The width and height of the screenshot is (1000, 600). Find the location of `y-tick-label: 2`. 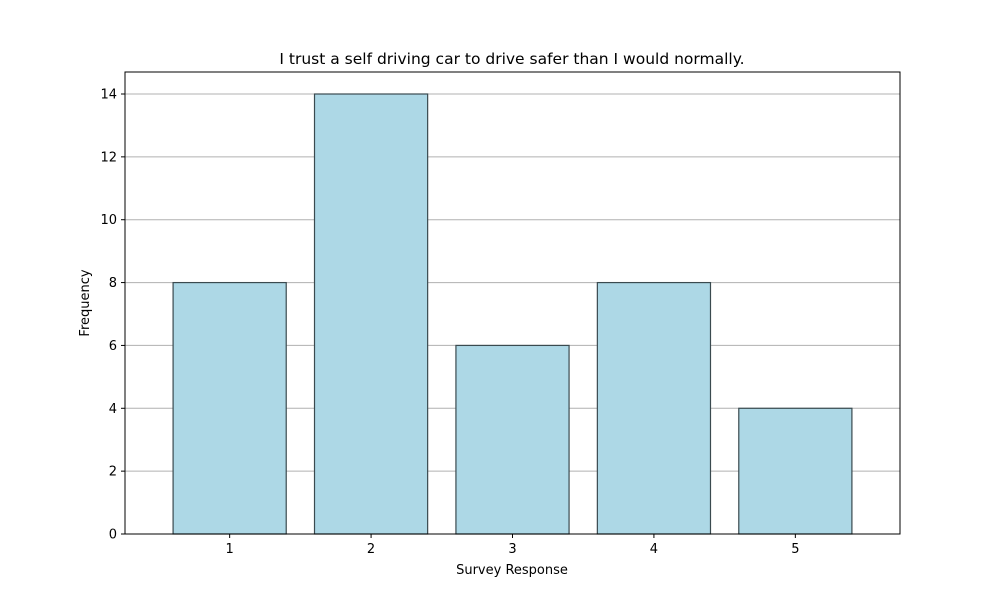

y-tick-label: 2 is located at coordinates (113, 472).